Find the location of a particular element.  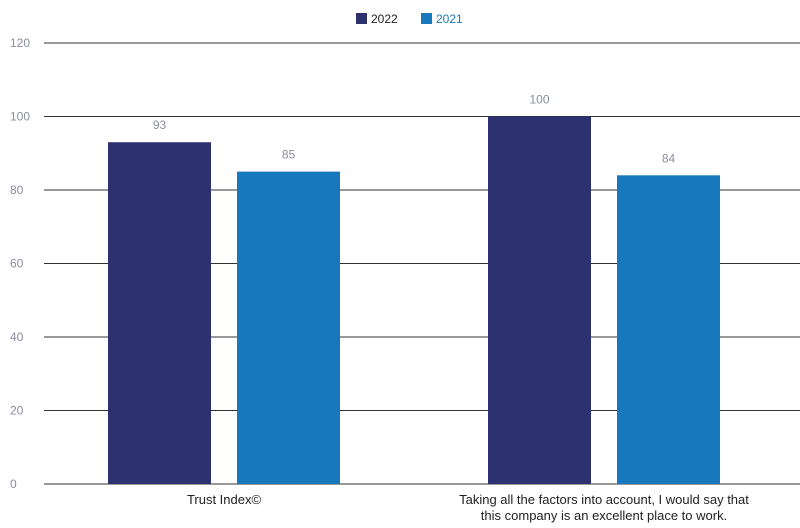

y-tick-label-20: 20 is located at coordinates (17, 411).